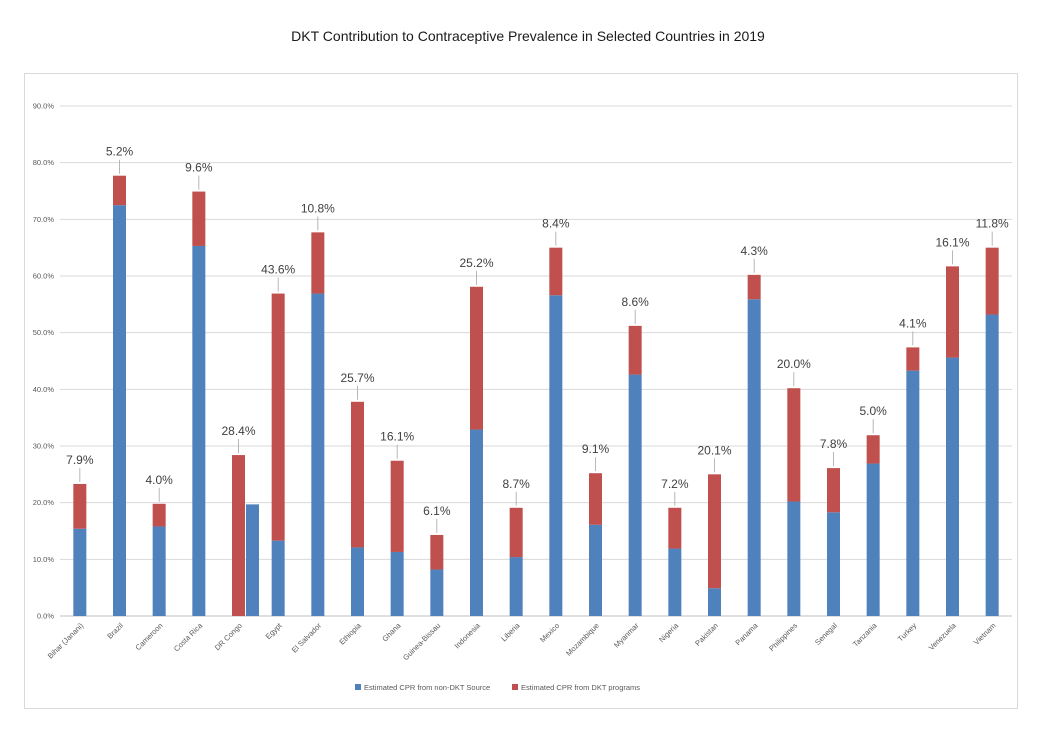  I want to click on x-tick-label: Philippines, so click(783, 637).